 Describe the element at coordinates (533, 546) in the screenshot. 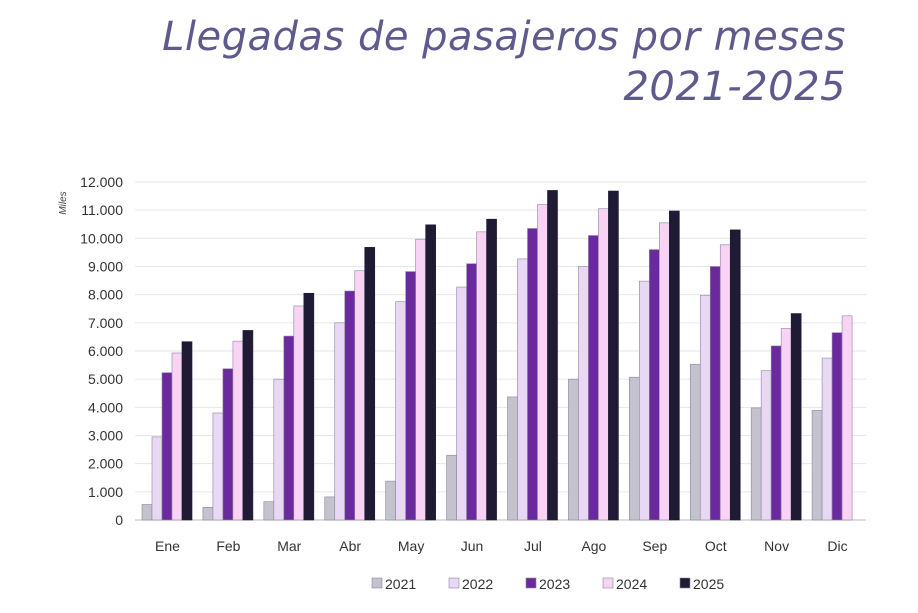

I see `x-tick-label: Jul` at that location.